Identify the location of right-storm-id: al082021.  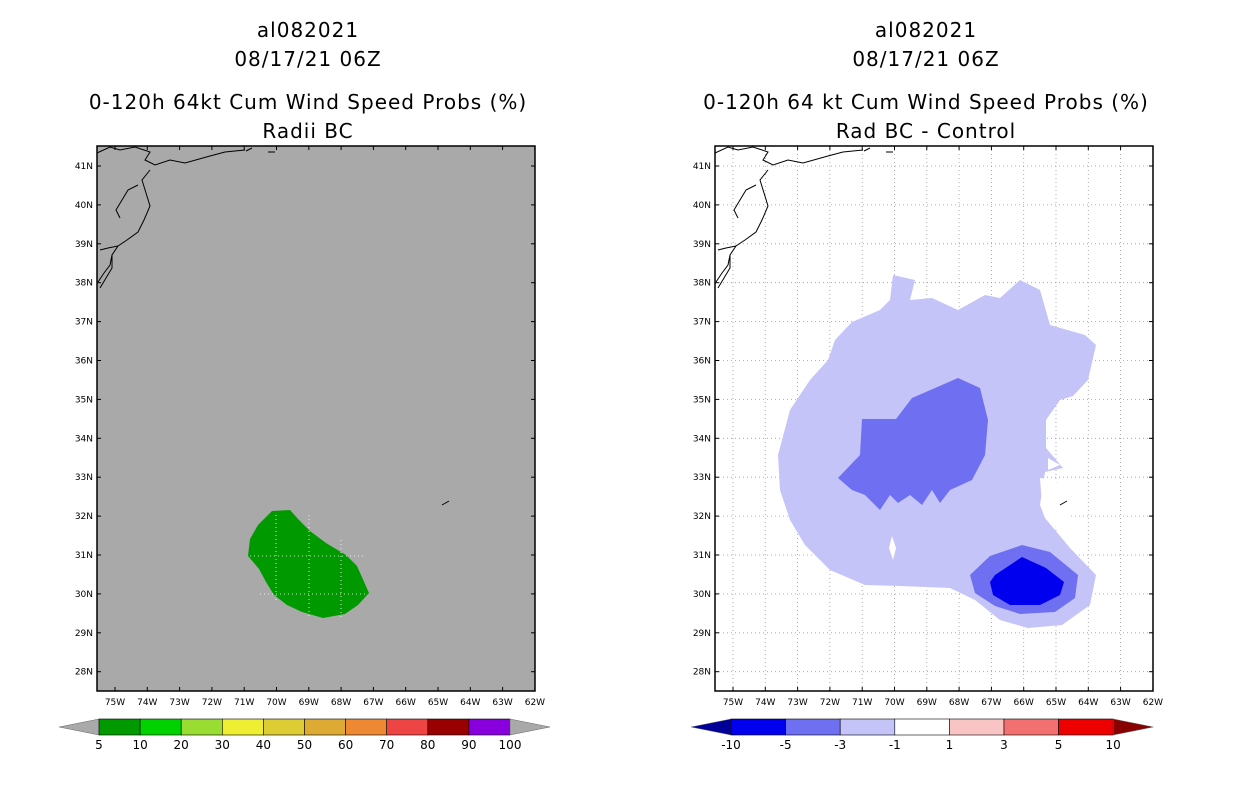
(926, 30).